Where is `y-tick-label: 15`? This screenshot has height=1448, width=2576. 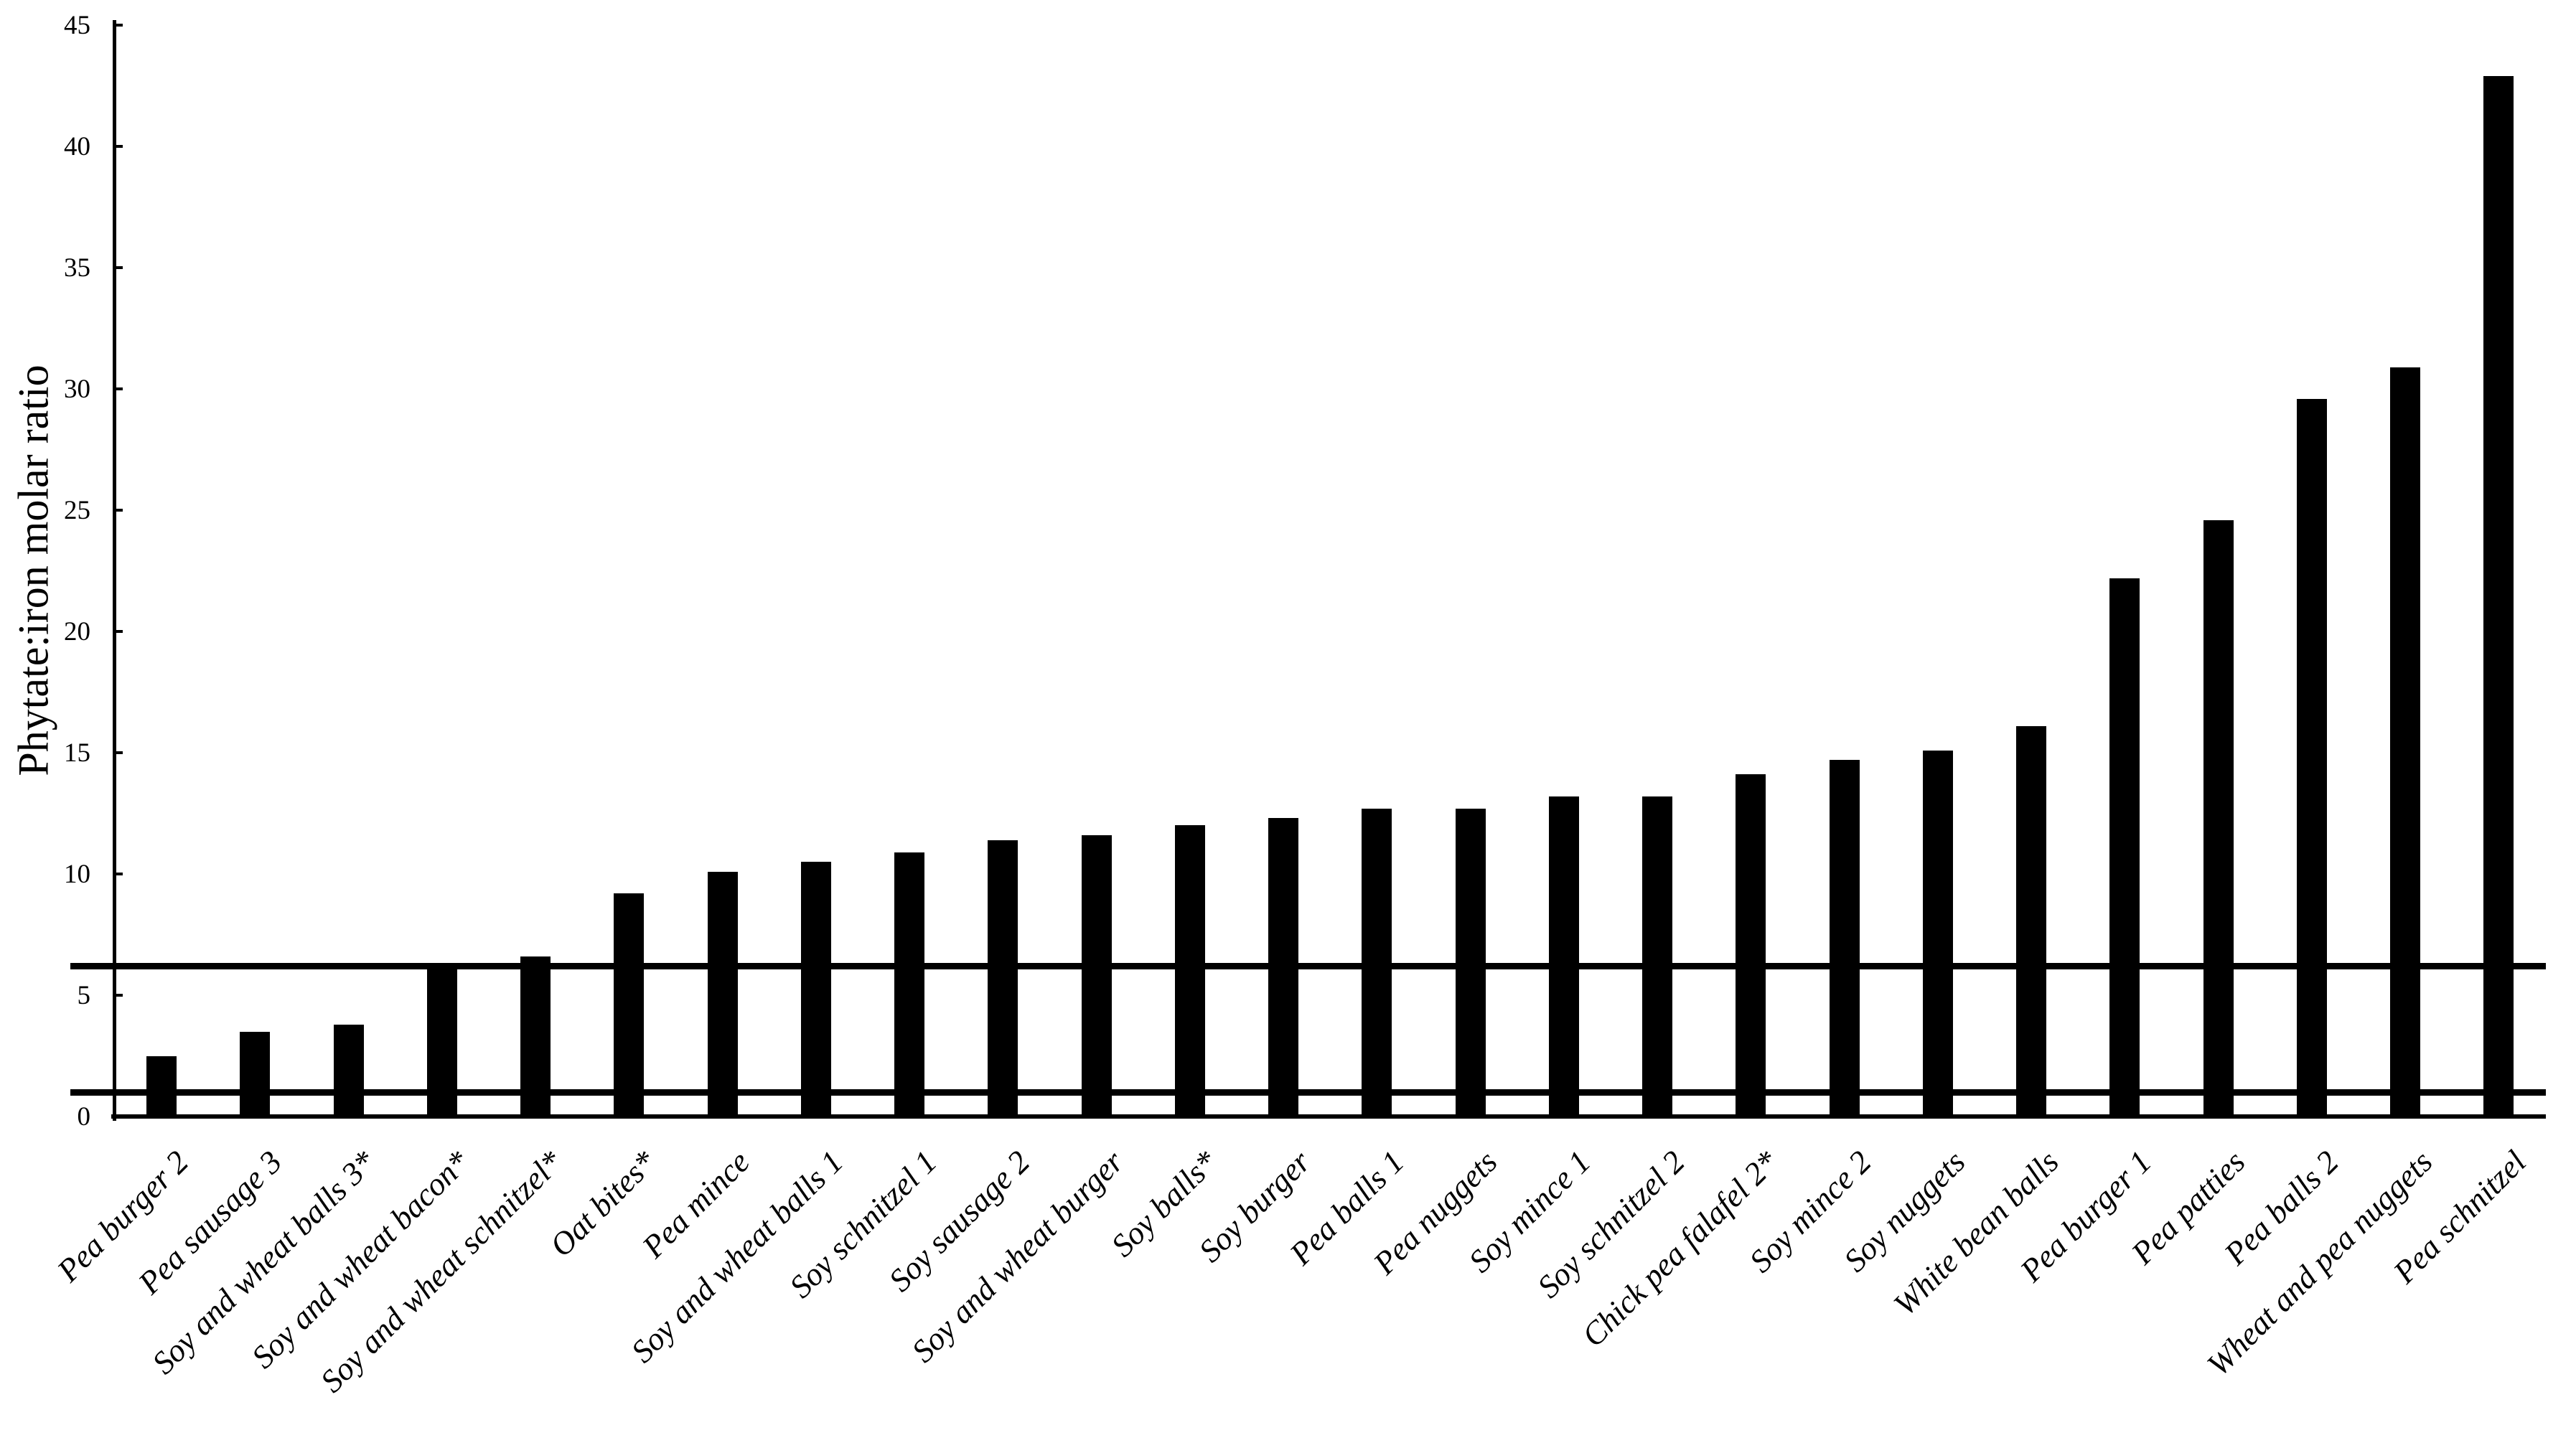 y-tick-label: 15 is located at coordinates (77, 753).